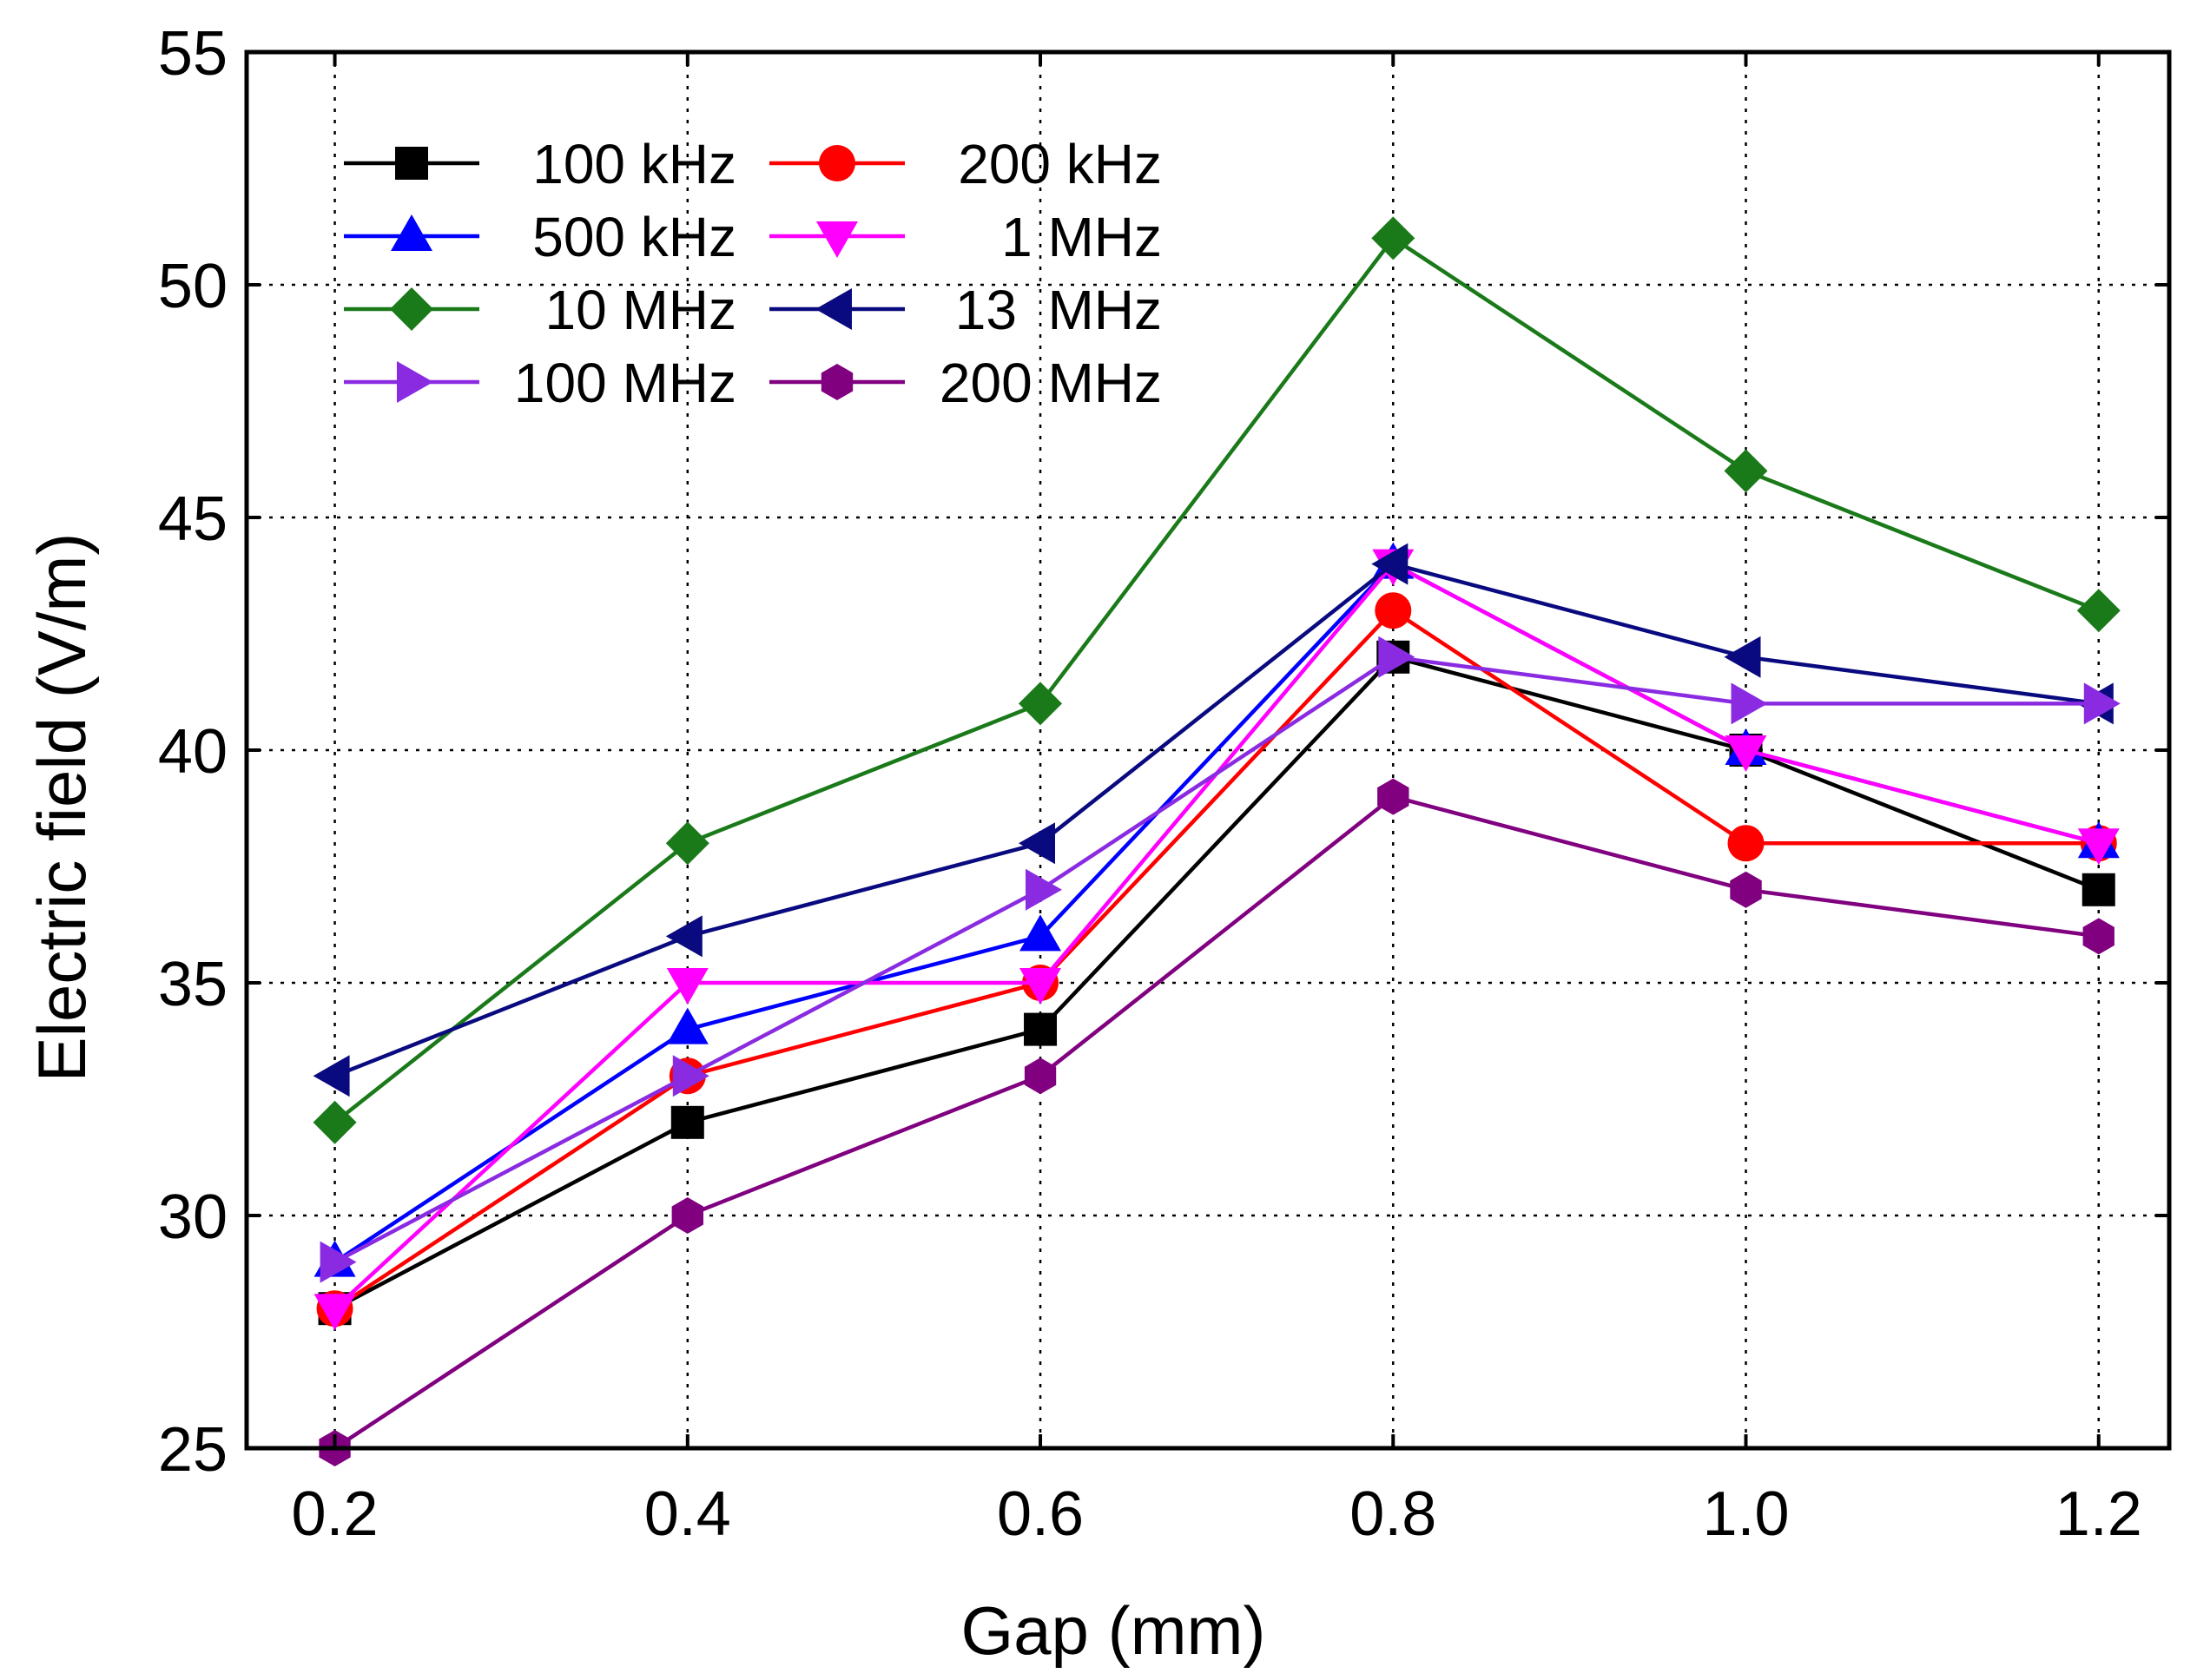 The height and width of the screenshot is (1680, 2197). Describe the element at coordinates (193, 54) in the screenshot. I see `y-tick-label: 55` at that location.